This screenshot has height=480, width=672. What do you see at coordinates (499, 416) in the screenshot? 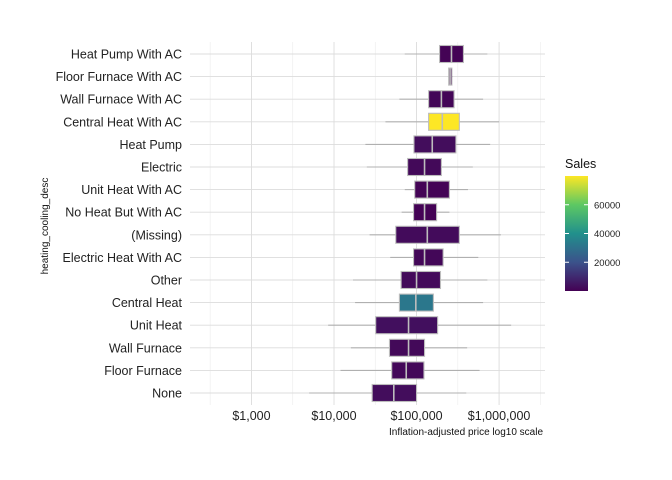
I see `x-tick-label: $1,000,000` at bounding box center [499, 416].